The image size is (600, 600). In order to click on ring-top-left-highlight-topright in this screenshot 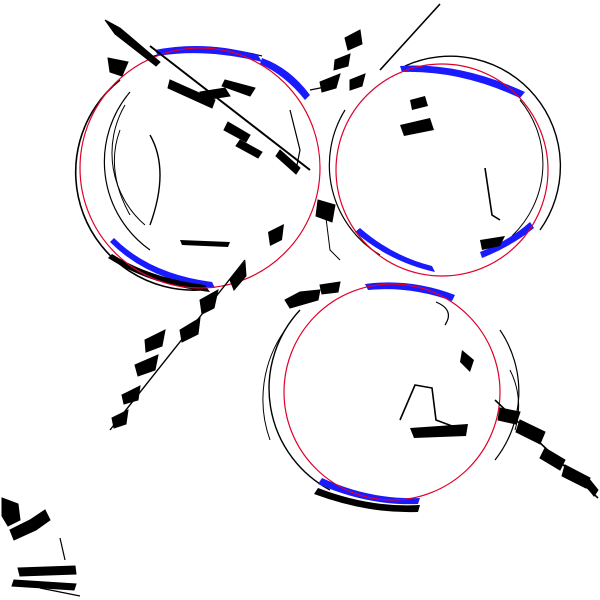, I will do `click(285, 79)`.